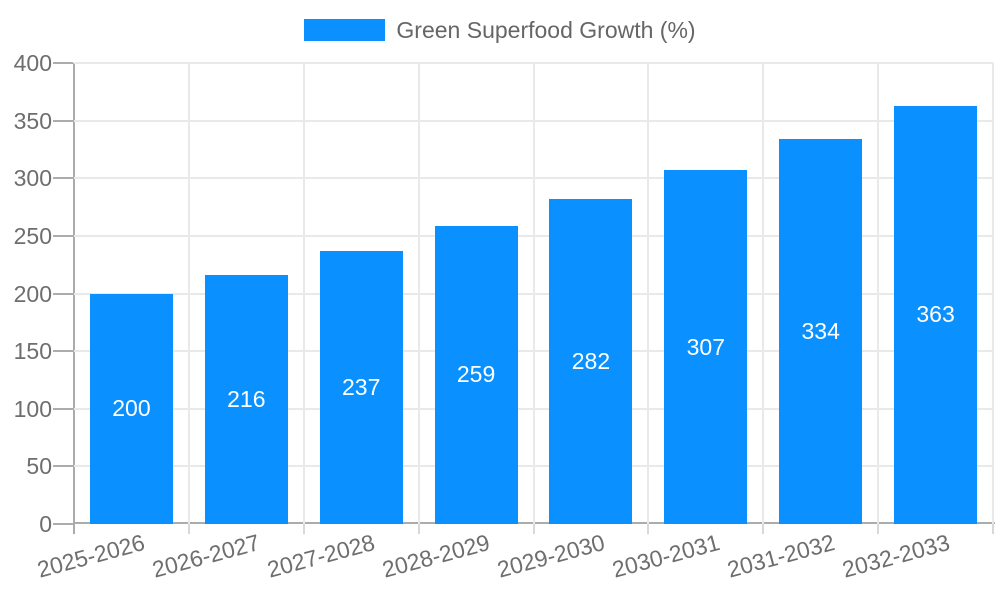 Image resolution: width=1000 pixels, height=600 pixels. Describe the element at coordinates (551, 556) in the screenshot. I see `x-tick-label: 2029-2030` at that location.